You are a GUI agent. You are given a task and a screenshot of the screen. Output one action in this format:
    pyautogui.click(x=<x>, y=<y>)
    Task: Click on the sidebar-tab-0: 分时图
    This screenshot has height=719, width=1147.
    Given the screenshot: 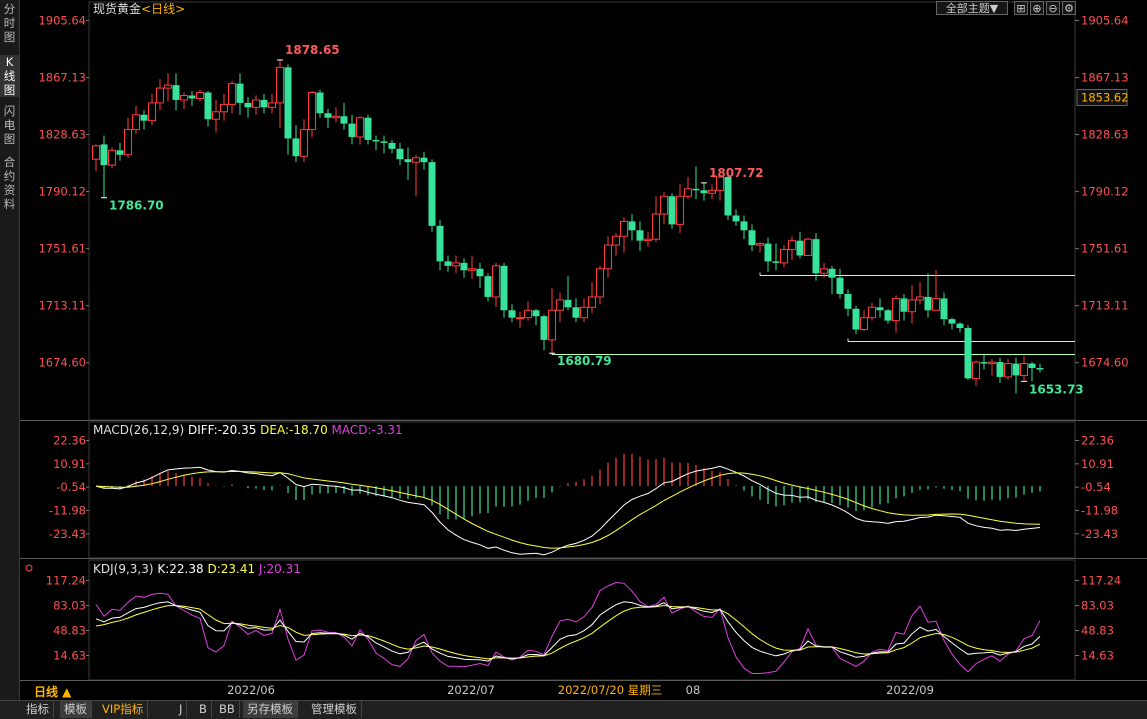 What is the action you would take?
    pyautogui.click(x=9, y=23)
    